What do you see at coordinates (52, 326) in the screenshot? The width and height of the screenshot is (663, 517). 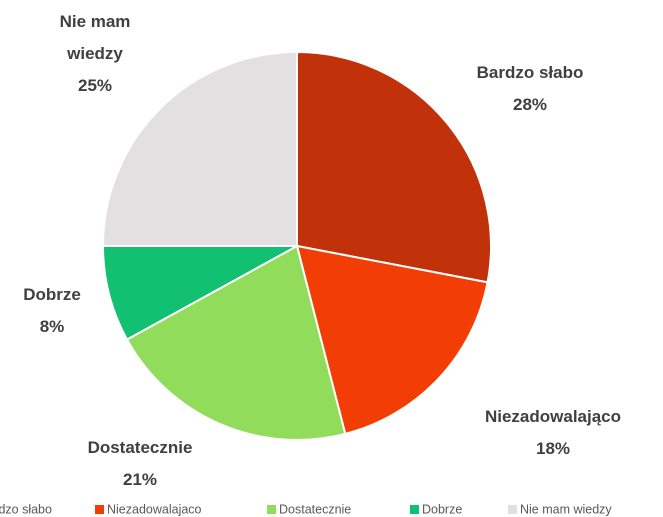 I see `data-label-value: 8%` at bounding box center [52, 326].